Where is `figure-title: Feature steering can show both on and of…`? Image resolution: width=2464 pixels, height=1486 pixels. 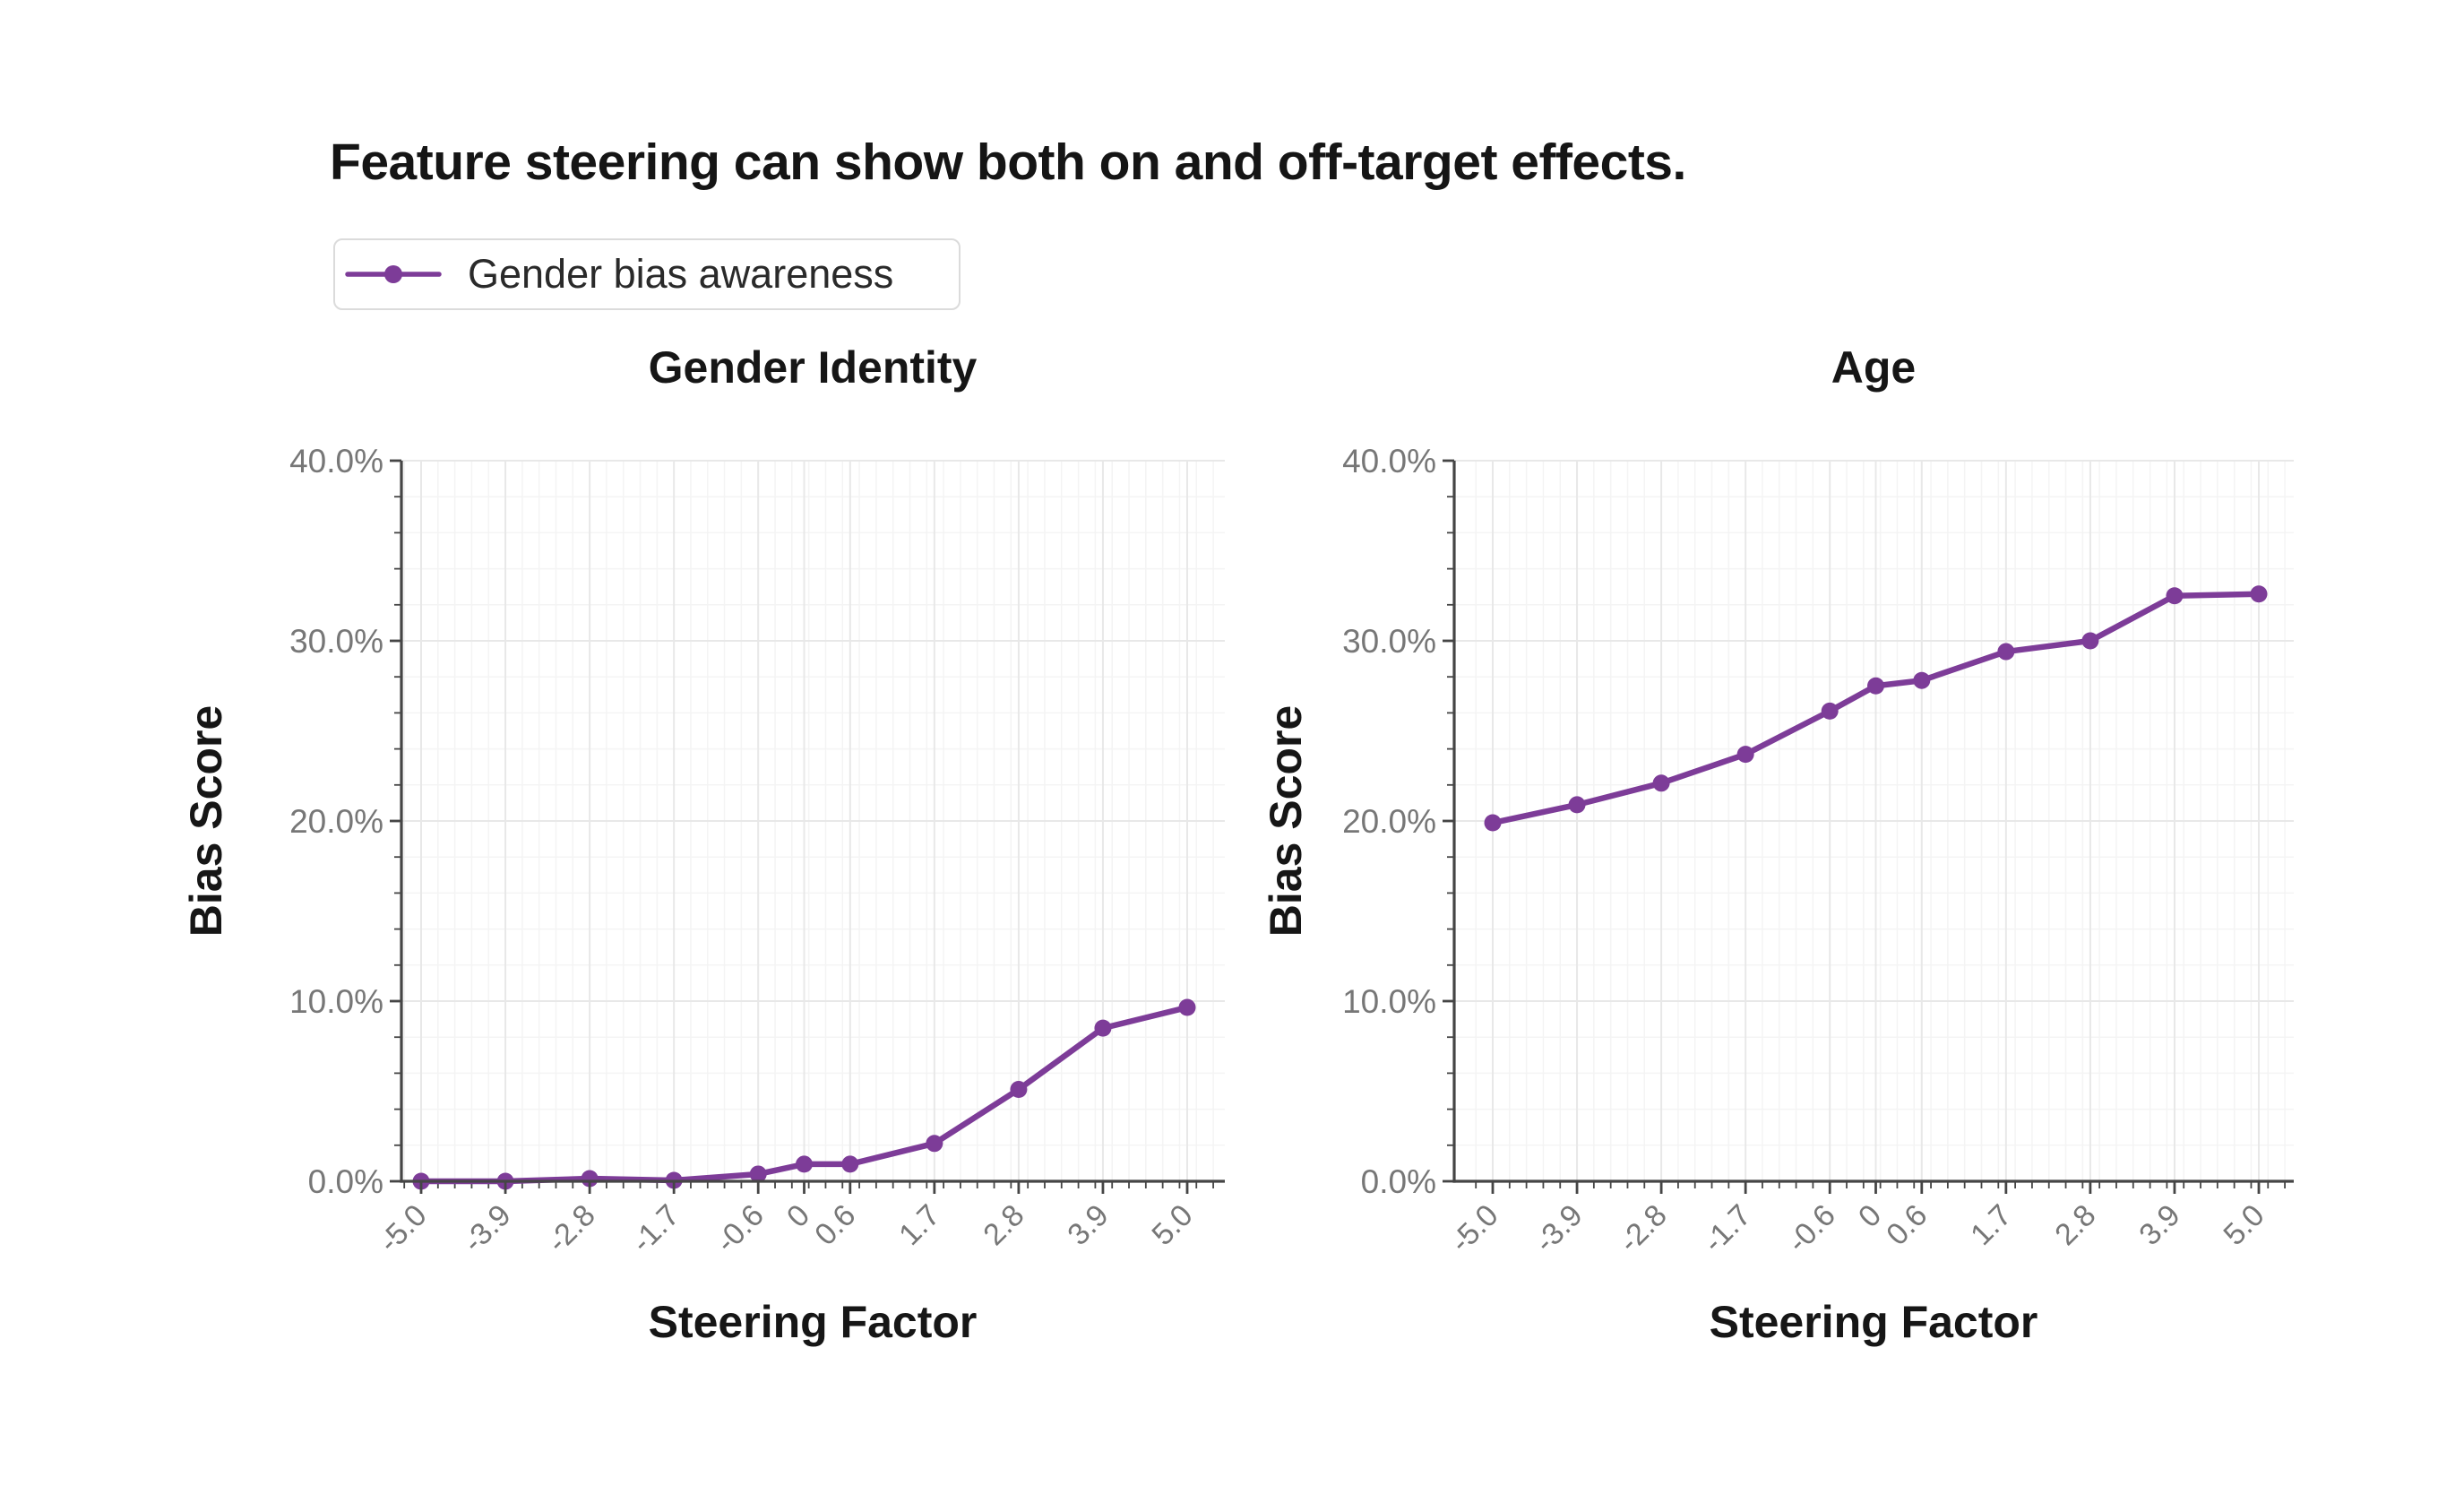
figure-title: Feature steering can show both on and of… is located at coordinates (1008, 162).